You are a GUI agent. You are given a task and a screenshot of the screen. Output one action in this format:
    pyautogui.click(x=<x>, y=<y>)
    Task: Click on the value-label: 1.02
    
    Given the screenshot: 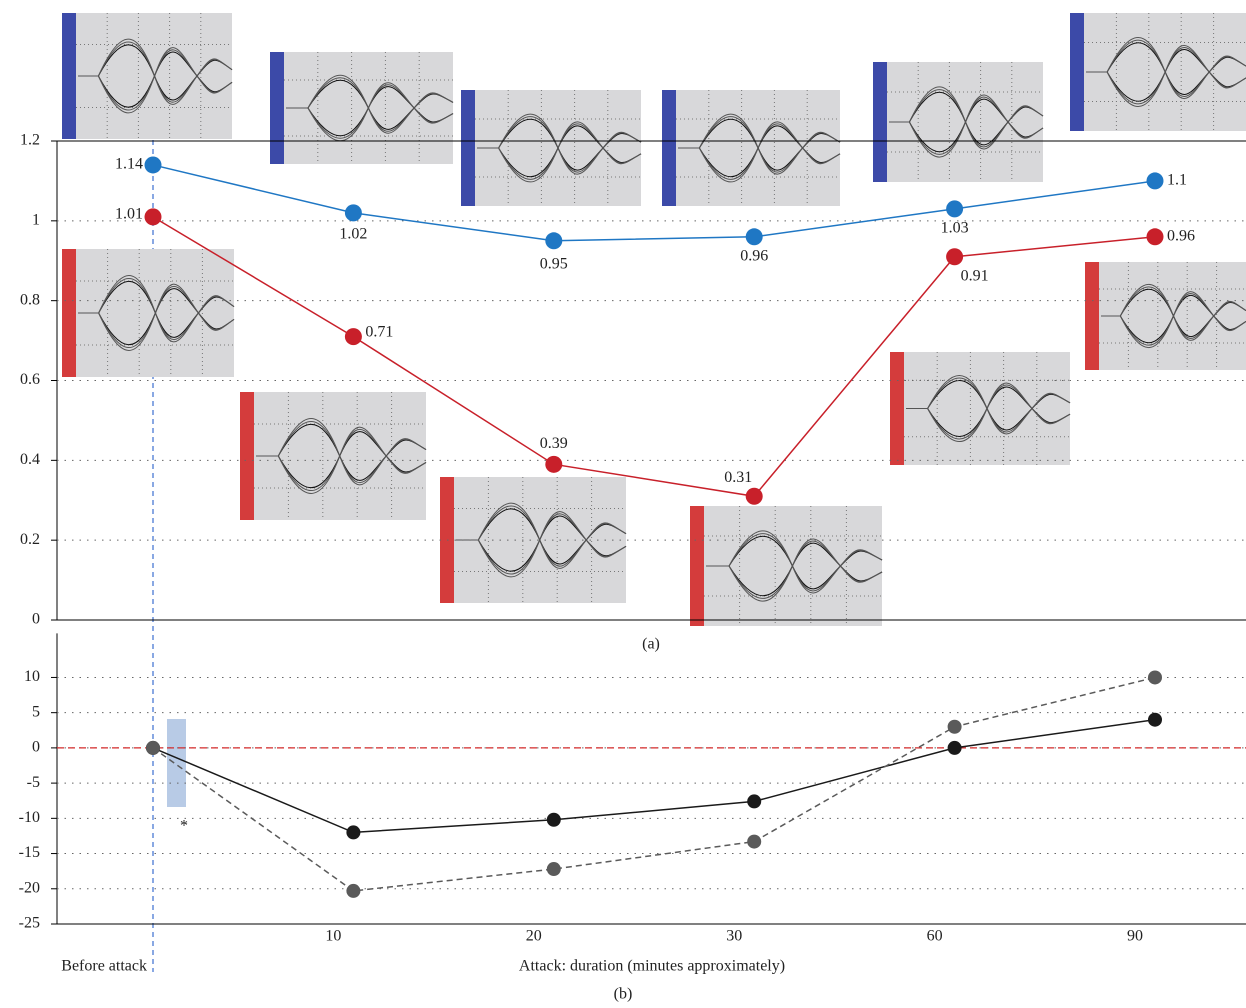 What is the action you would take?
    pyautogui.click(x=353, y=234)
    